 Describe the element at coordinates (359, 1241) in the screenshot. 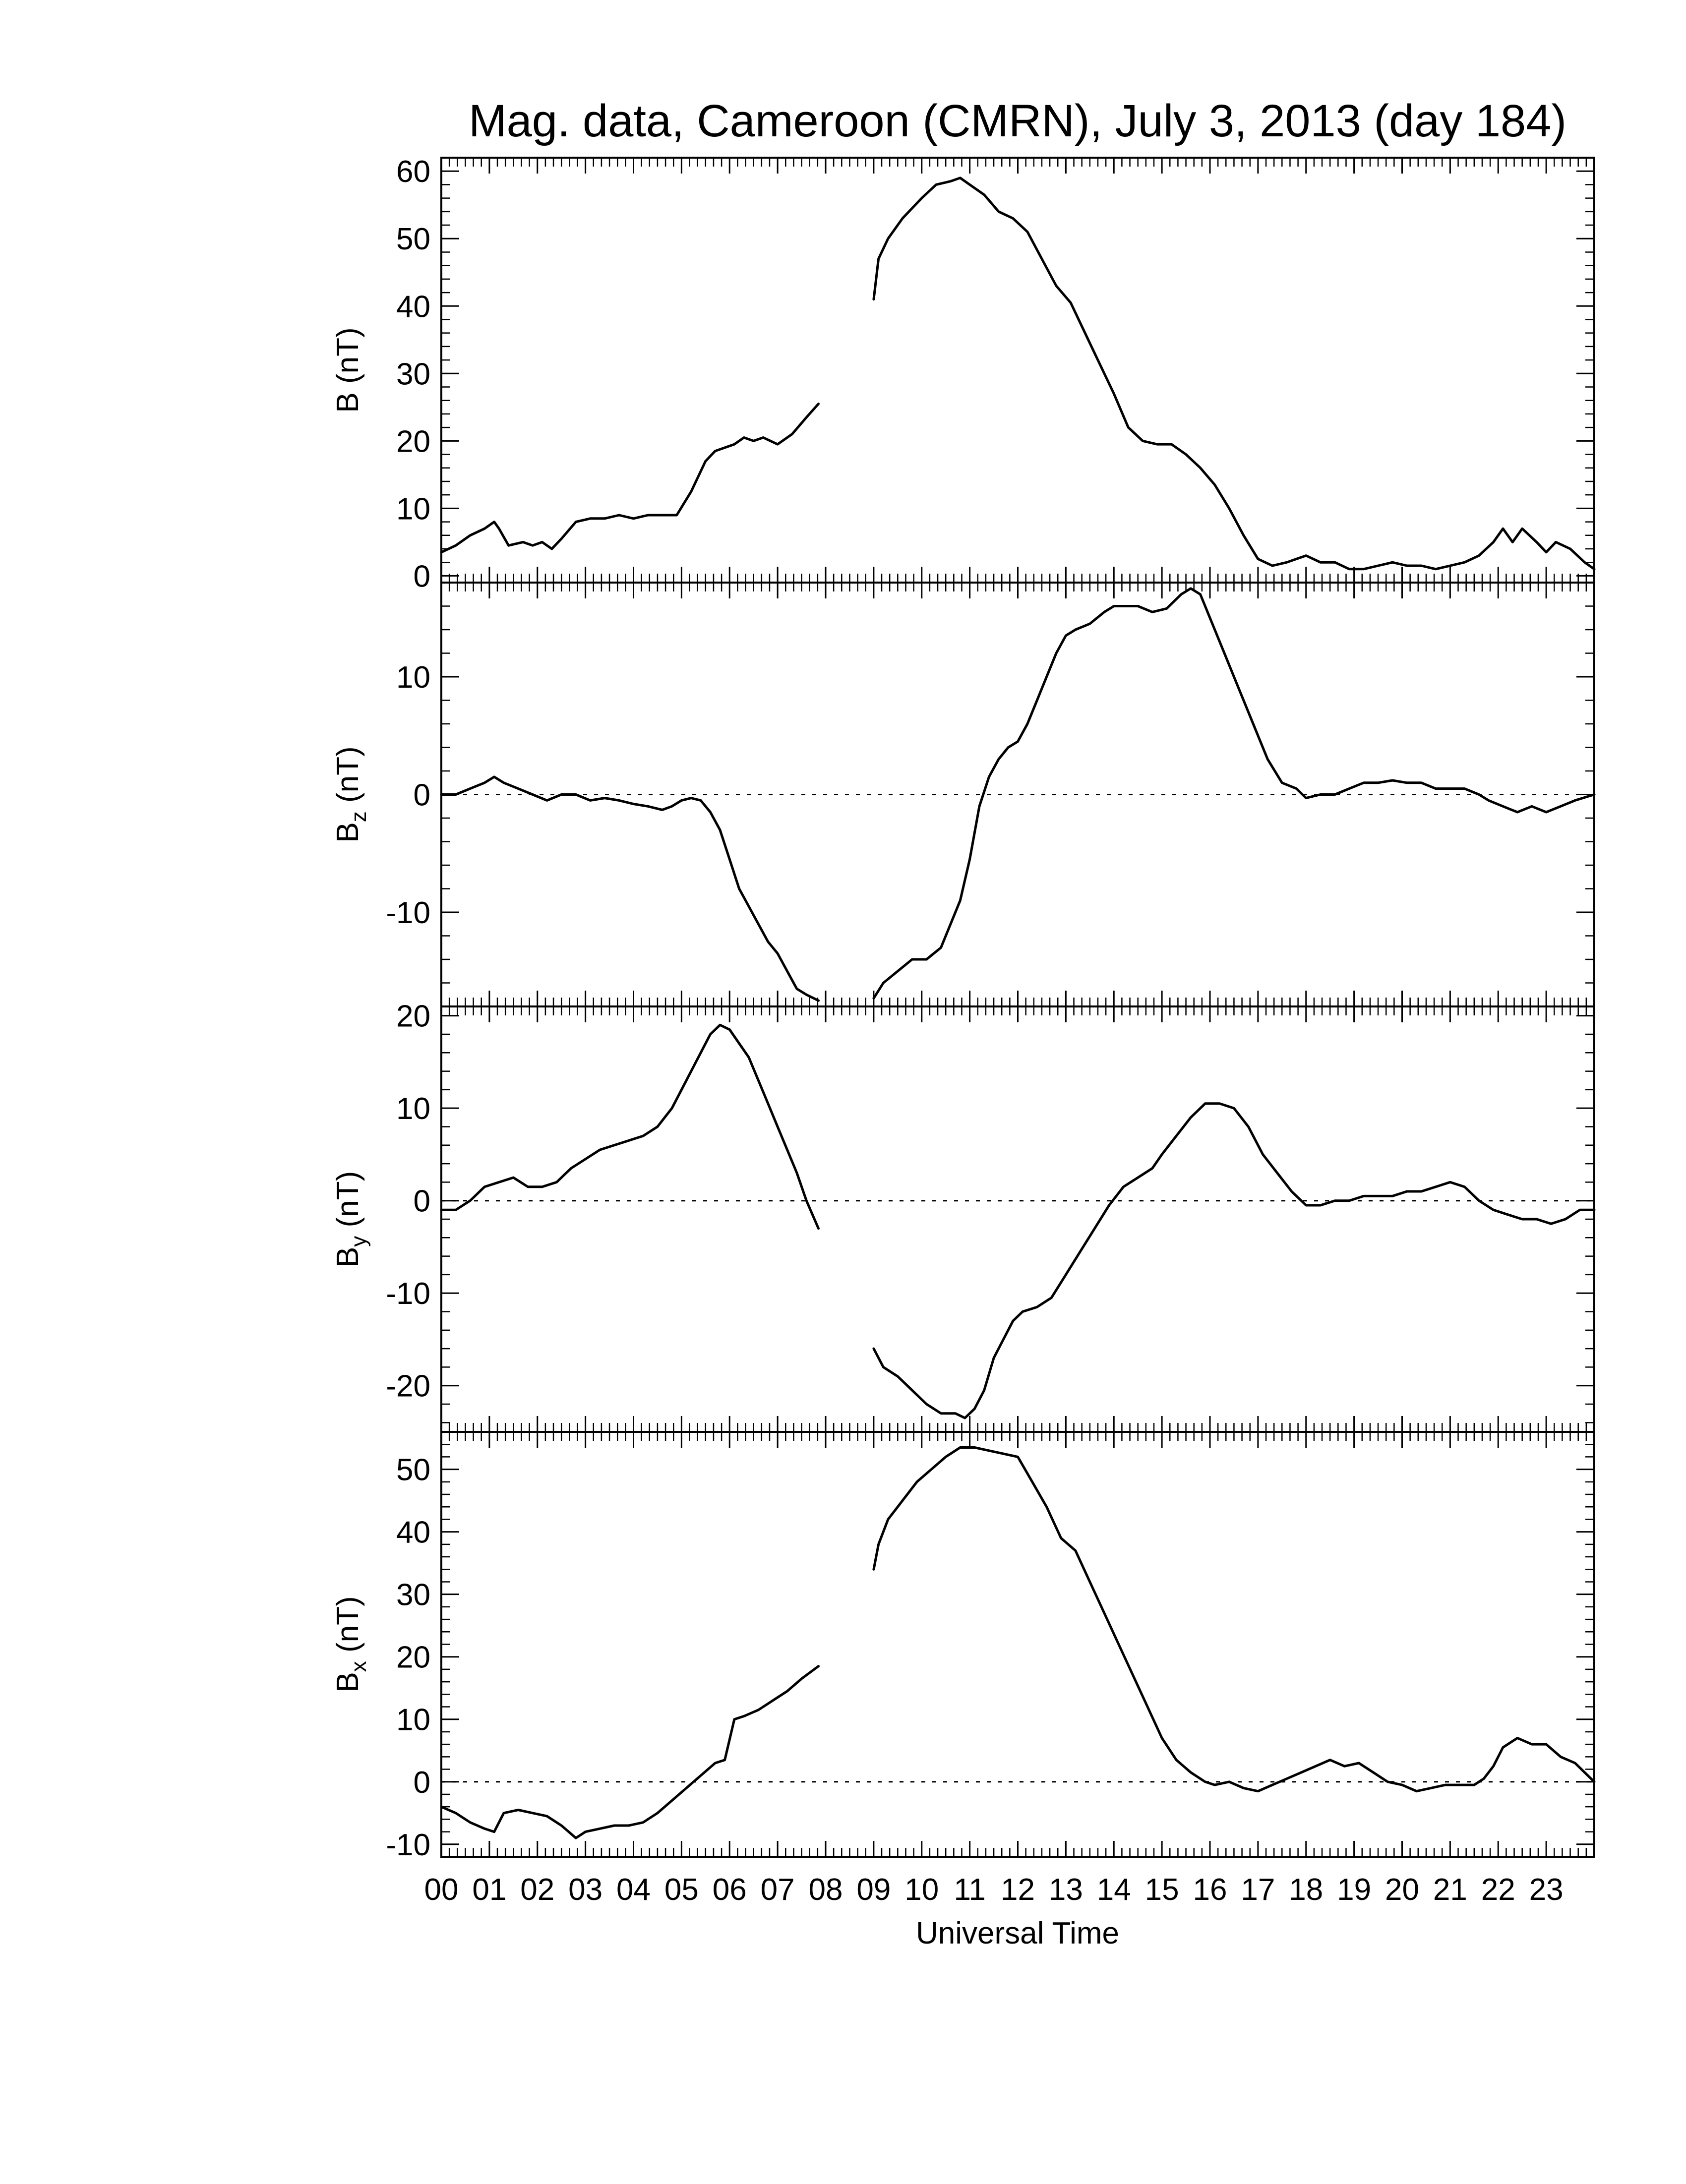

I see `y-label-sub: y` at that location.